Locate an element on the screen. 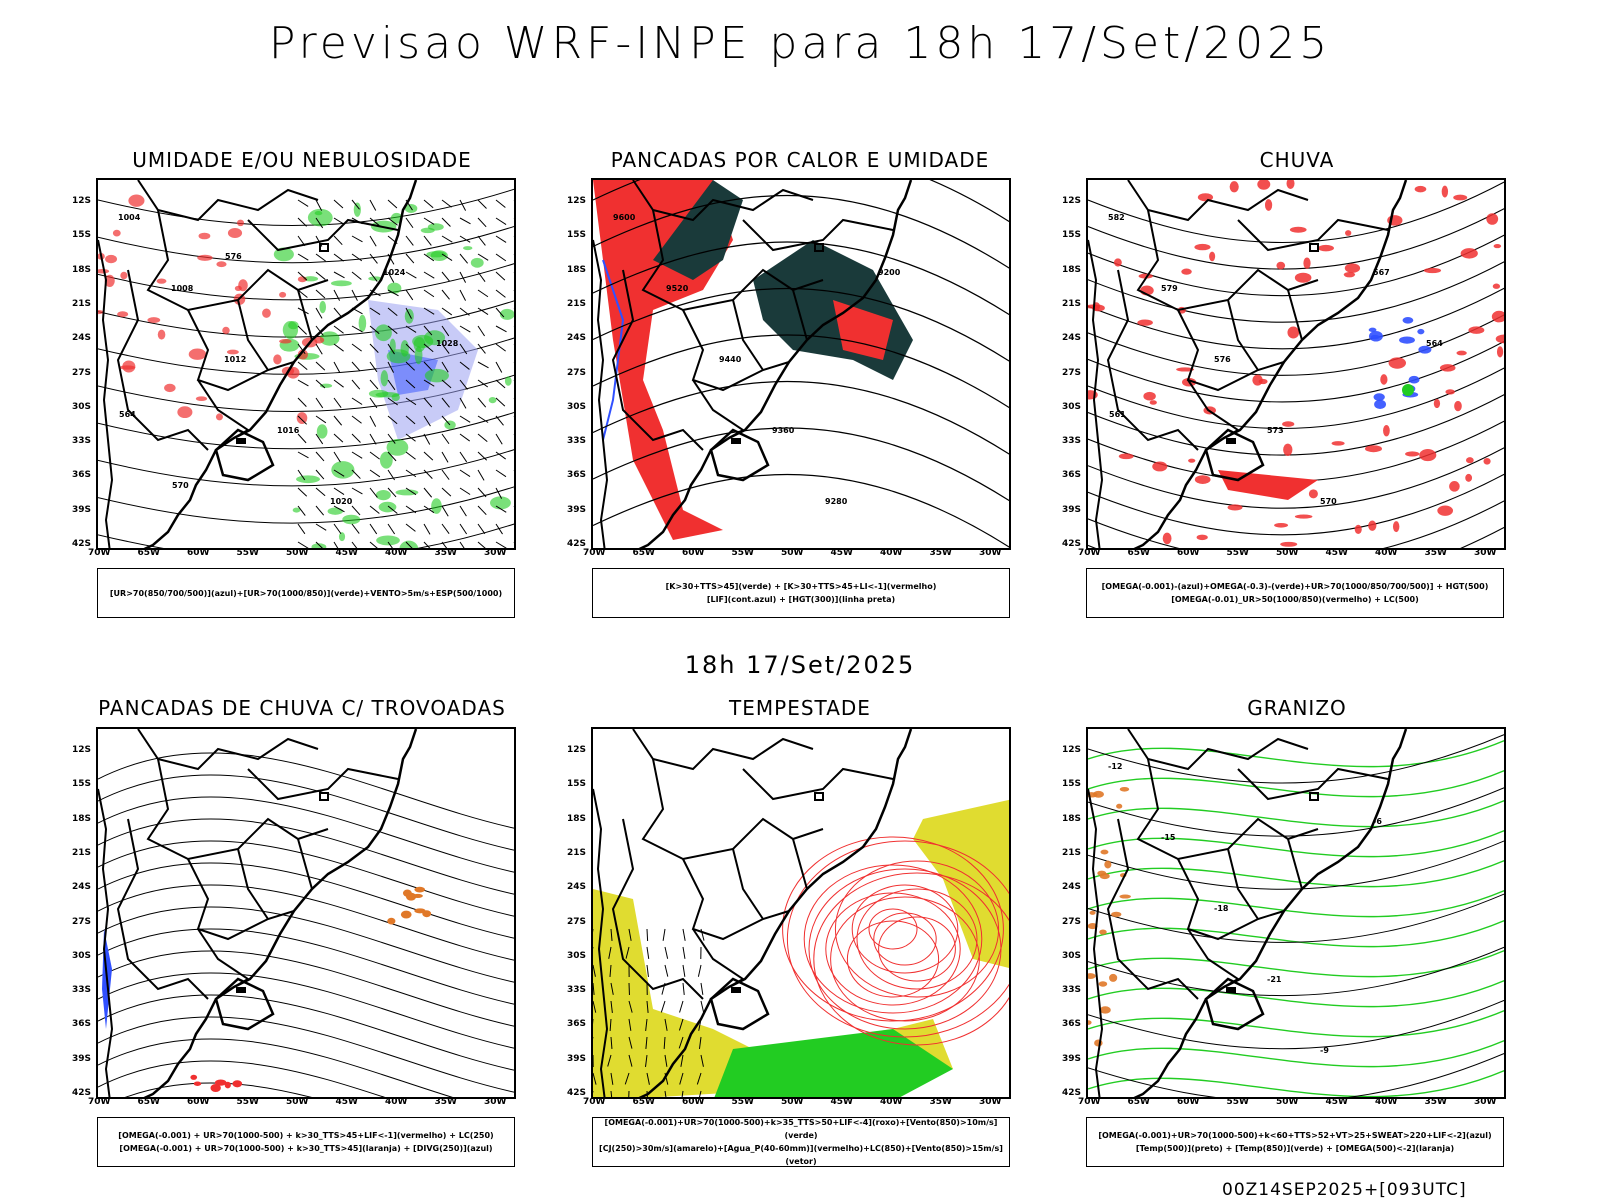 The height and width of the screenshot is (1200, 1600). lat-label: 27S is located at coordinates (577, 921).